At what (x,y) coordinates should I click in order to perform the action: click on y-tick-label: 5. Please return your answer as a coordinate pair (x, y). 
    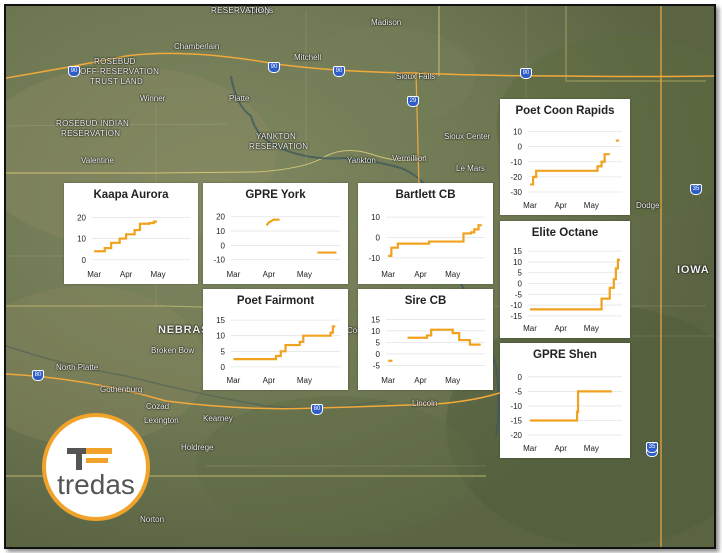
    Looking at the image, I should click on (378, 342).